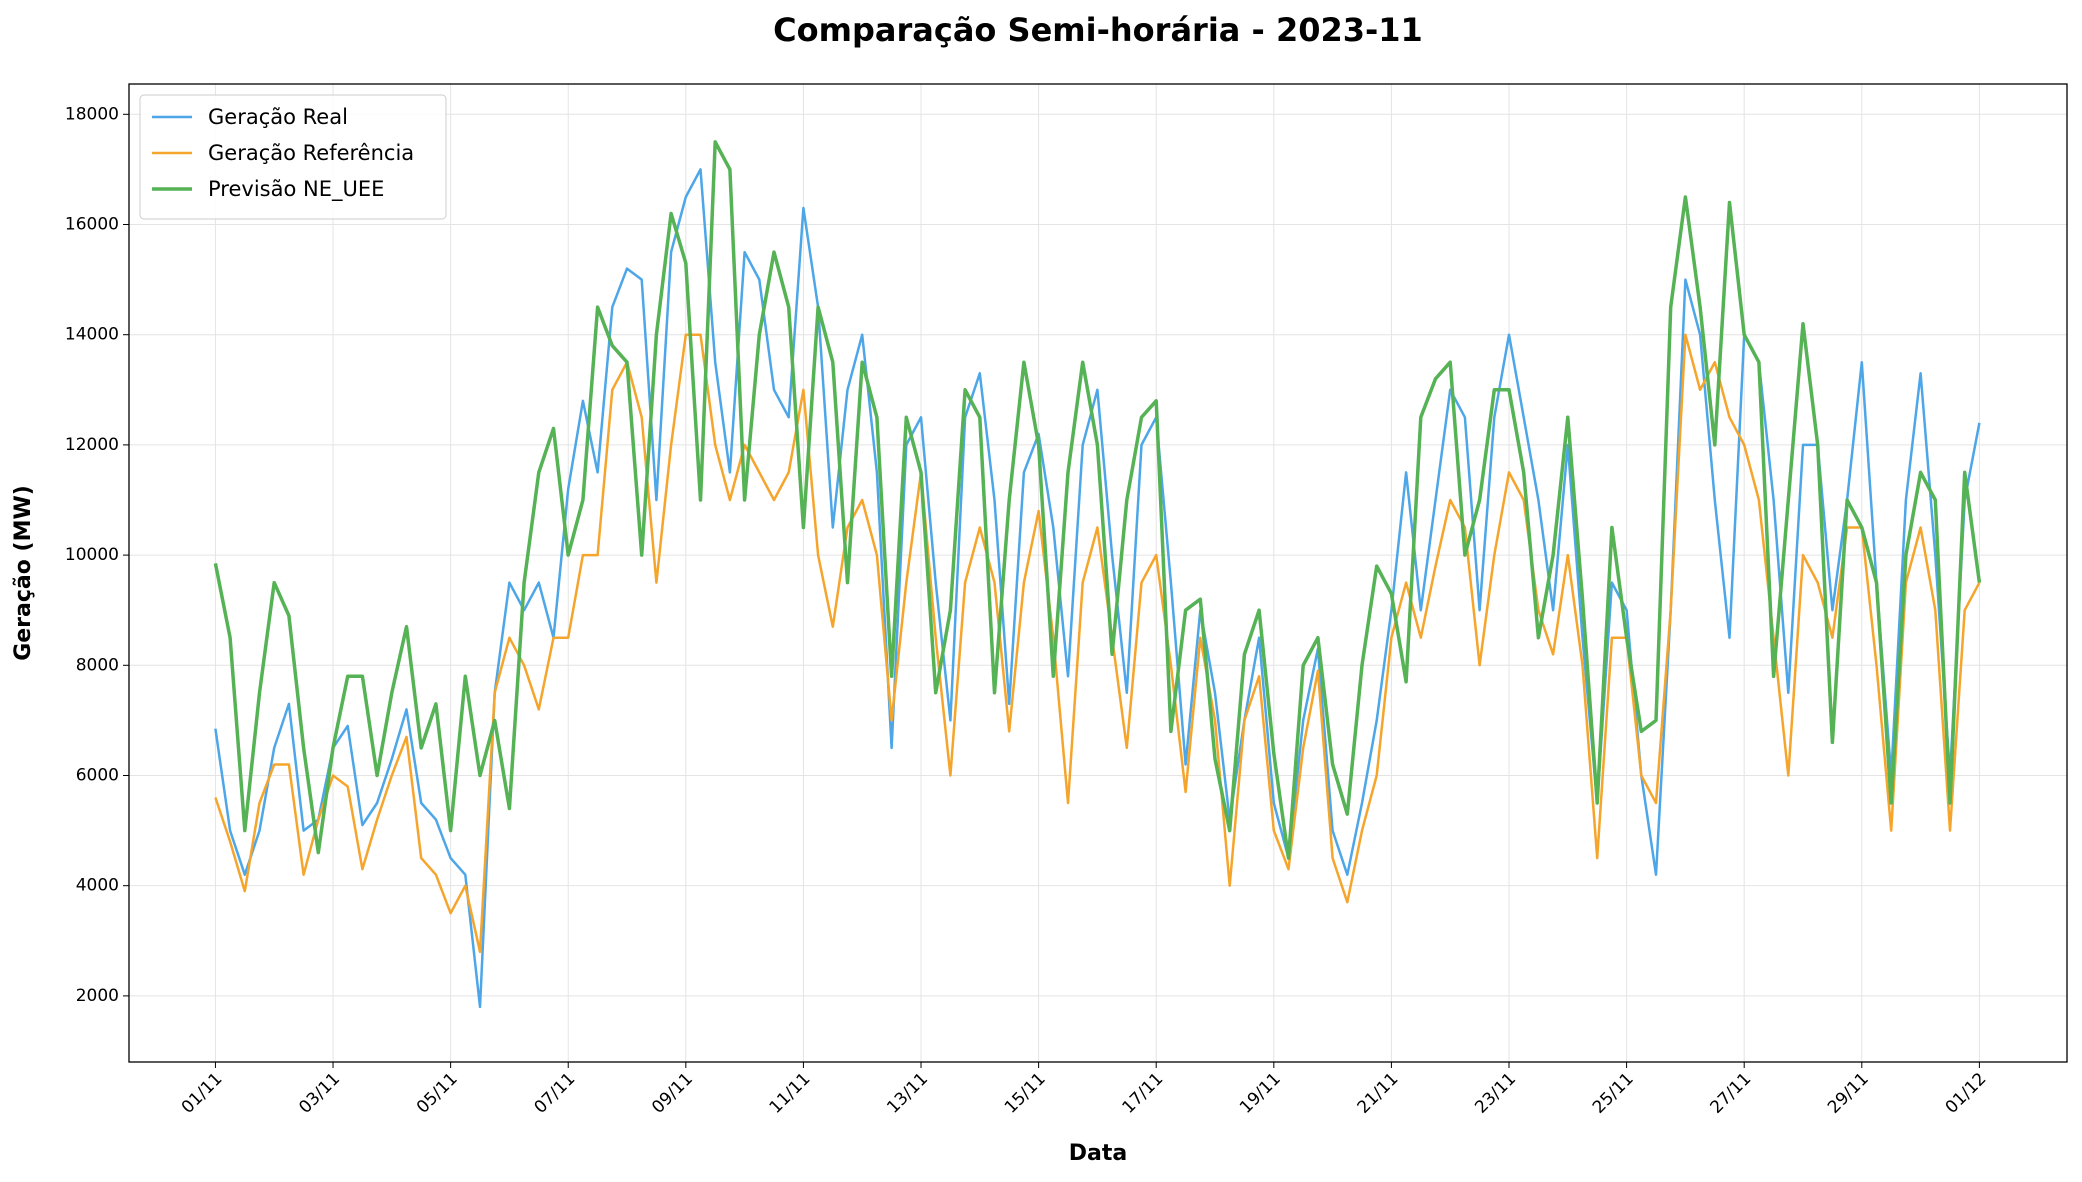 This screenshot has width=2082, height=1182. I want to click on y-tick-label: 6000, so click(97, 775).